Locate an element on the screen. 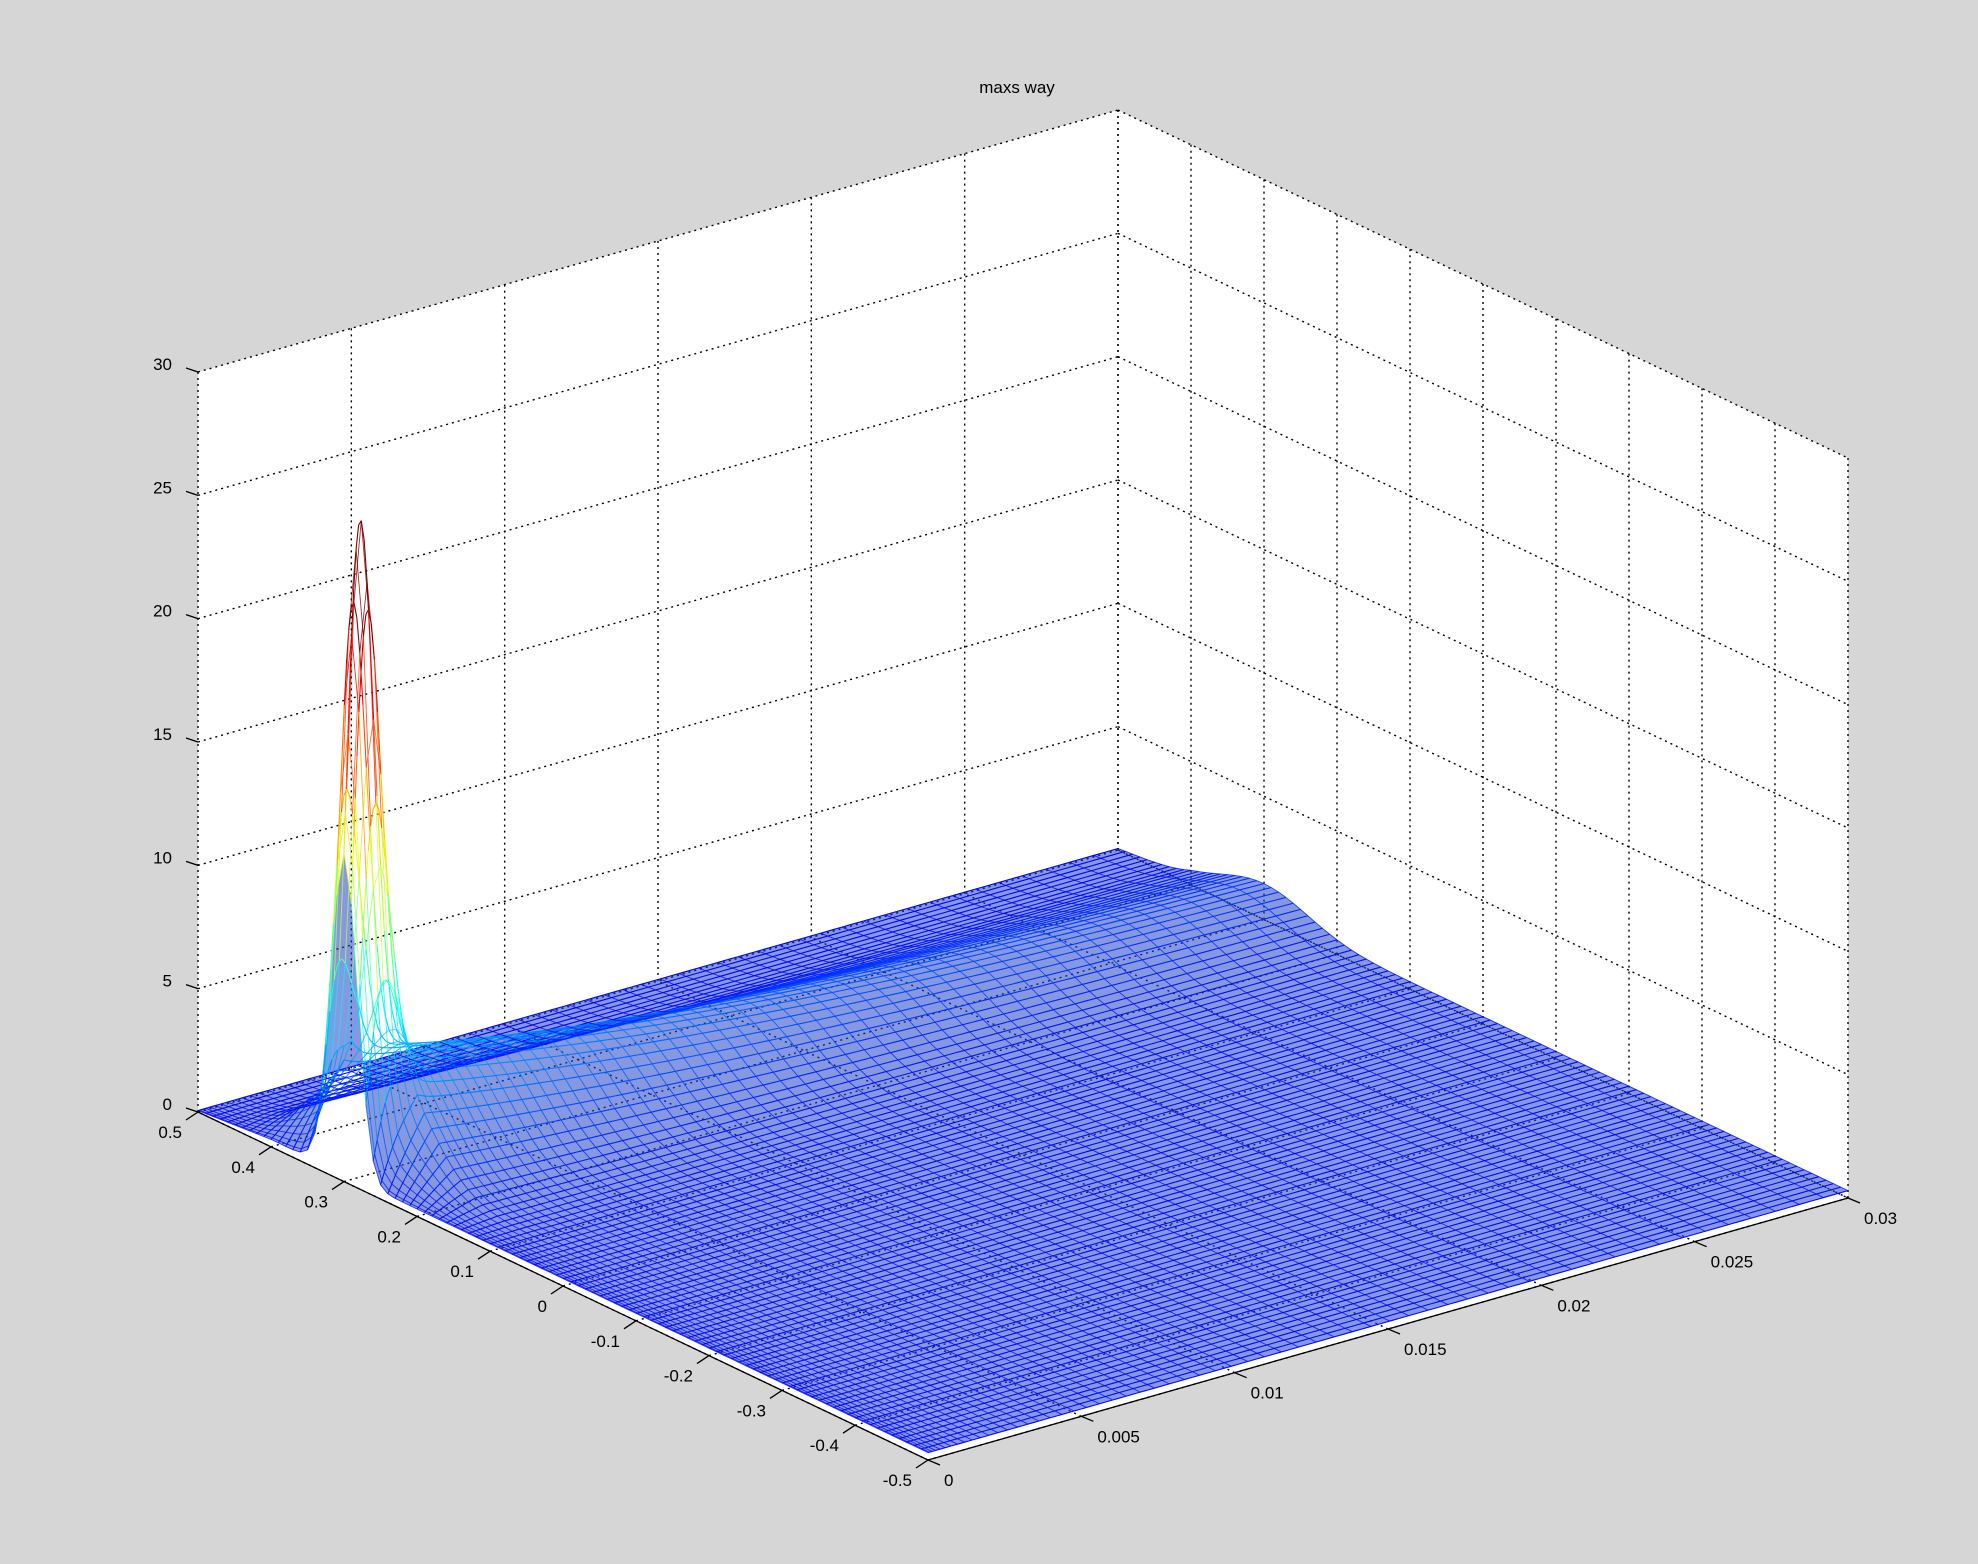  chart-title: maxs way is located at coordinates (1017, 87).